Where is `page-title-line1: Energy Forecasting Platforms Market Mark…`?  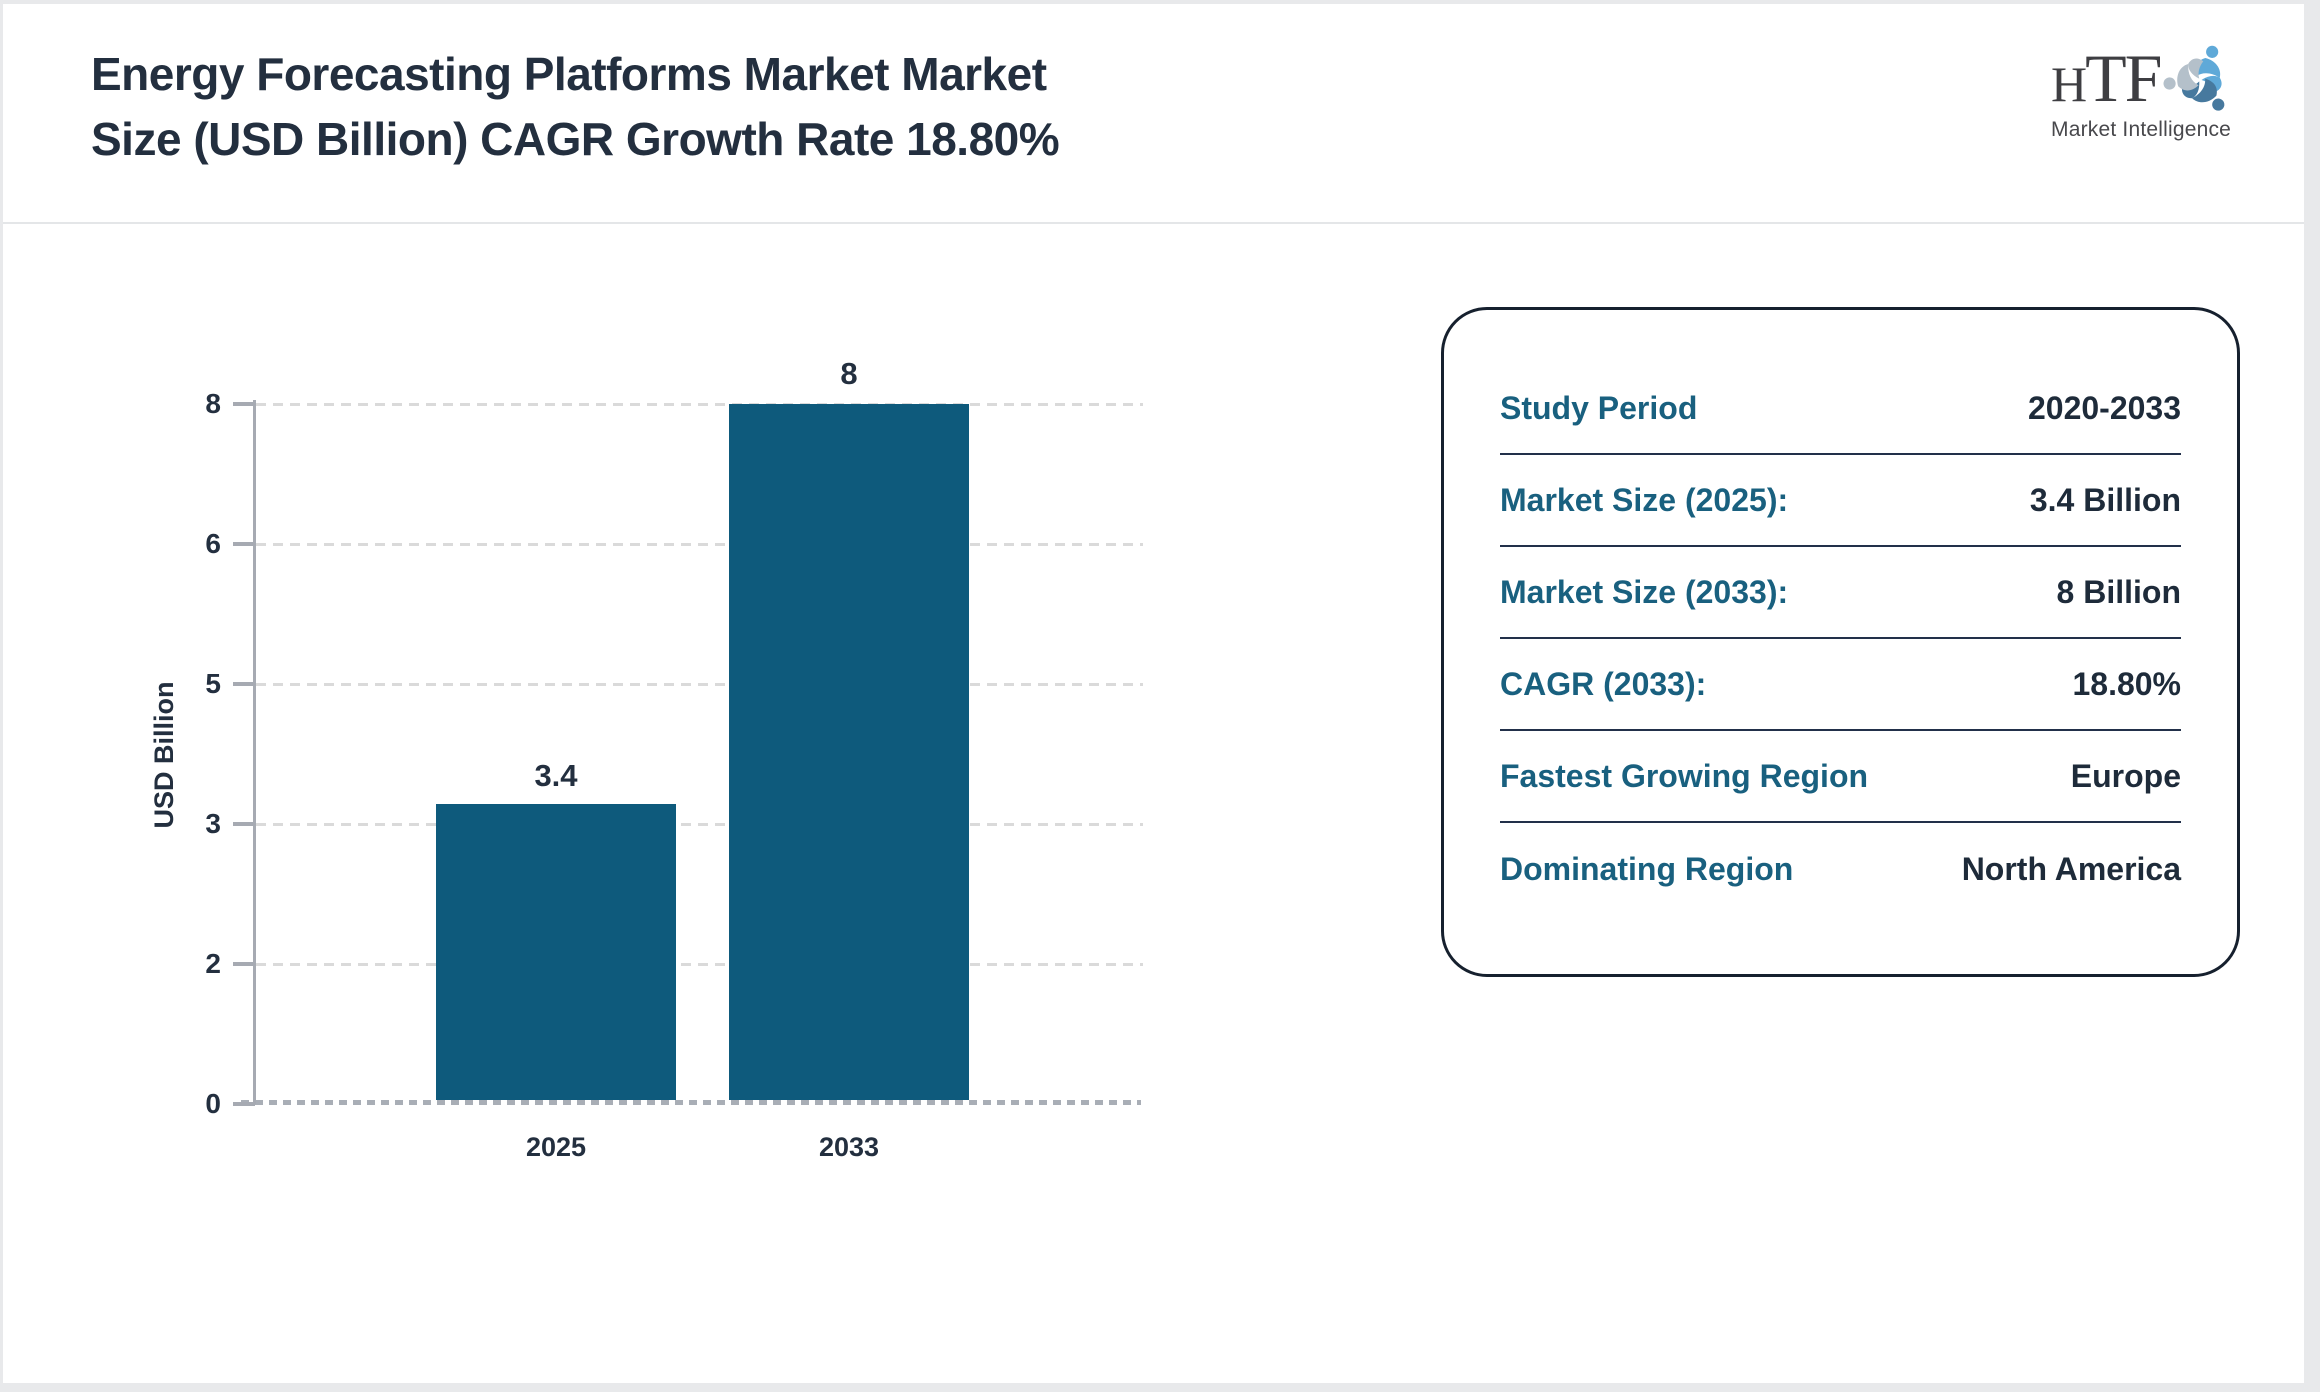
page-title-line1: Energy Forecasting Platforms Market Mark… is located at coordinates (569, 74).